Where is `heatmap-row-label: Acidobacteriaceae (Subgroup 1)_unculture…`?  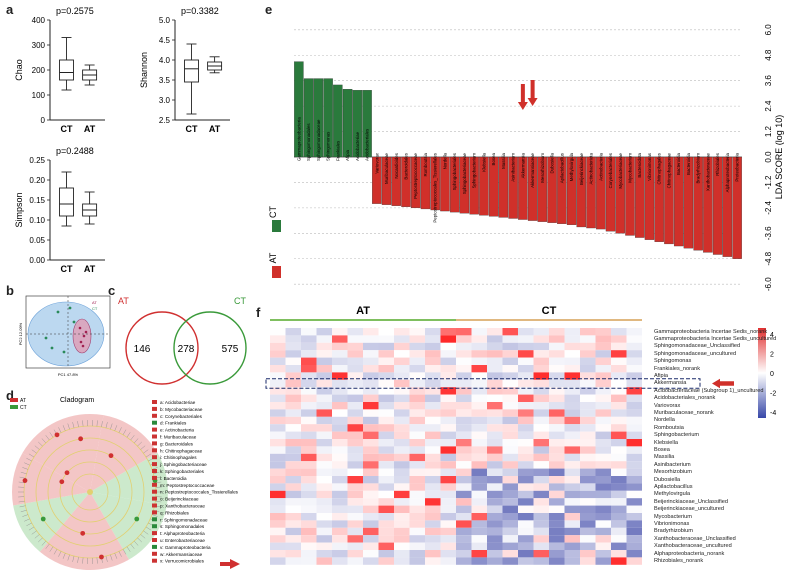
heatmap-row-label: Acidobacteriaceae (Subgroup 1)_unculture… is located at coordinates (709, 390).